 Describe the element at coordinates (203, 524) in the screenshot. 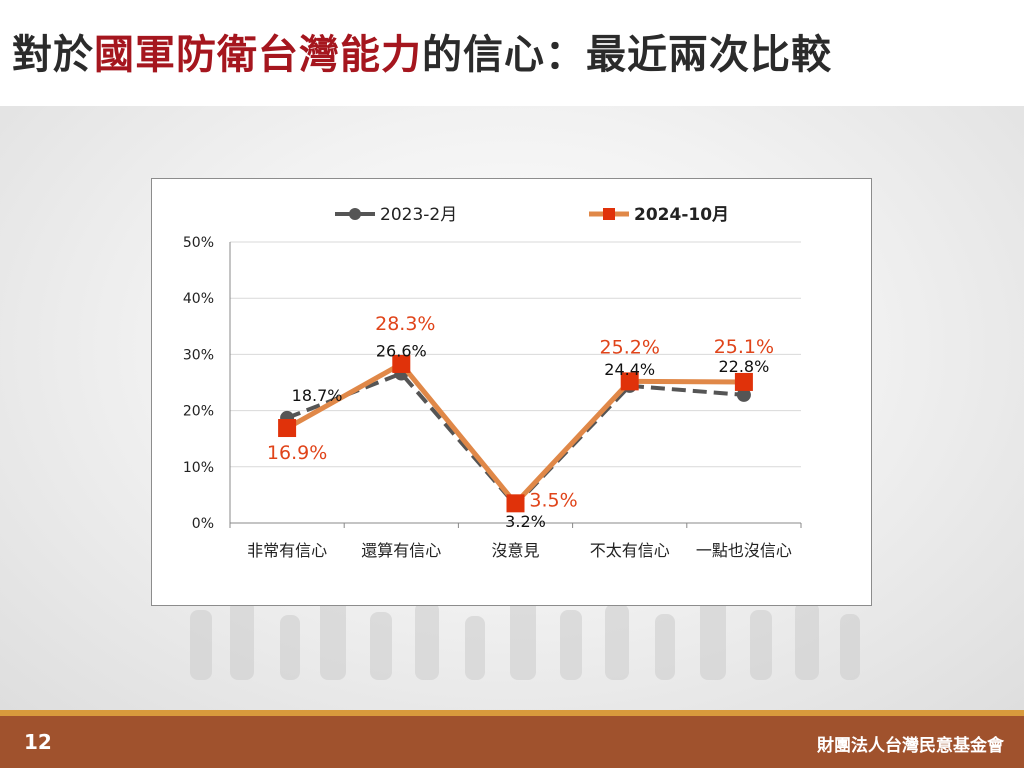

I see `y-tick-label: 0%` at that location.